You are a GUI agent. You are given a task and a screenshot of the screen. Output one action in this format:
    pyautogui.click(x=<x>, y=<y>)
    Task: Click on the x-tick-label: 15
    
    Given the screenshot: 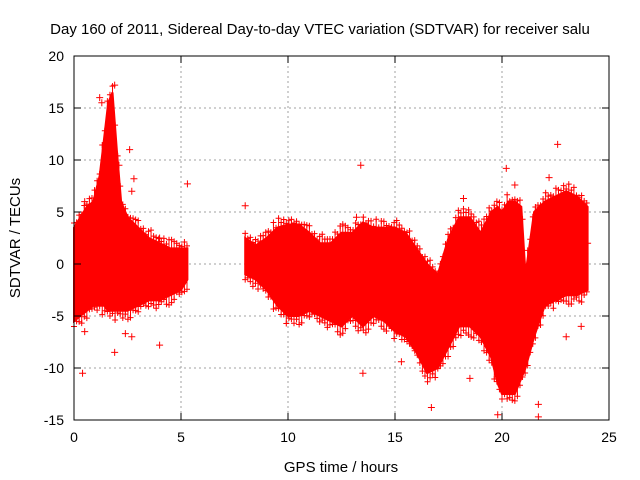 What is the action you would take?
    pyautogui.click(x=395, y=437)
    